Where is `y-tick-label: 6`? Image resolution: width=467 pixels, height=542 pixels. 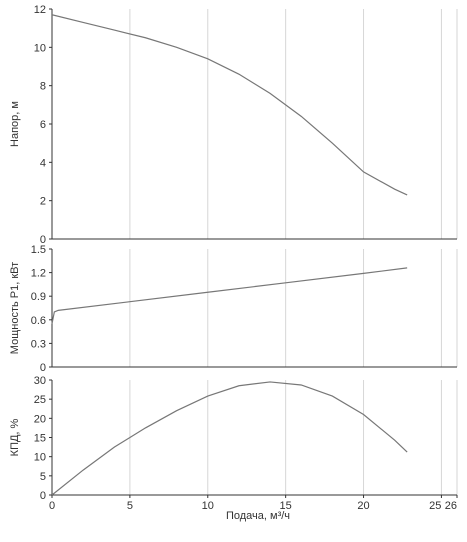 y-tick-label: 6 is located at coordinates (43, 125).